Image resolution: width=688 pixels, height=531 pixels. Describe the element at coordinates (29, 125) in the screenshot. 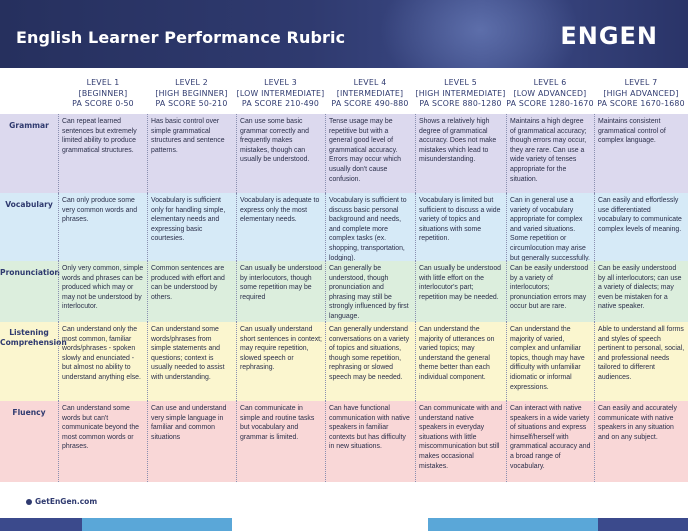

I see `row-label-grammar: Grammar` at that location.